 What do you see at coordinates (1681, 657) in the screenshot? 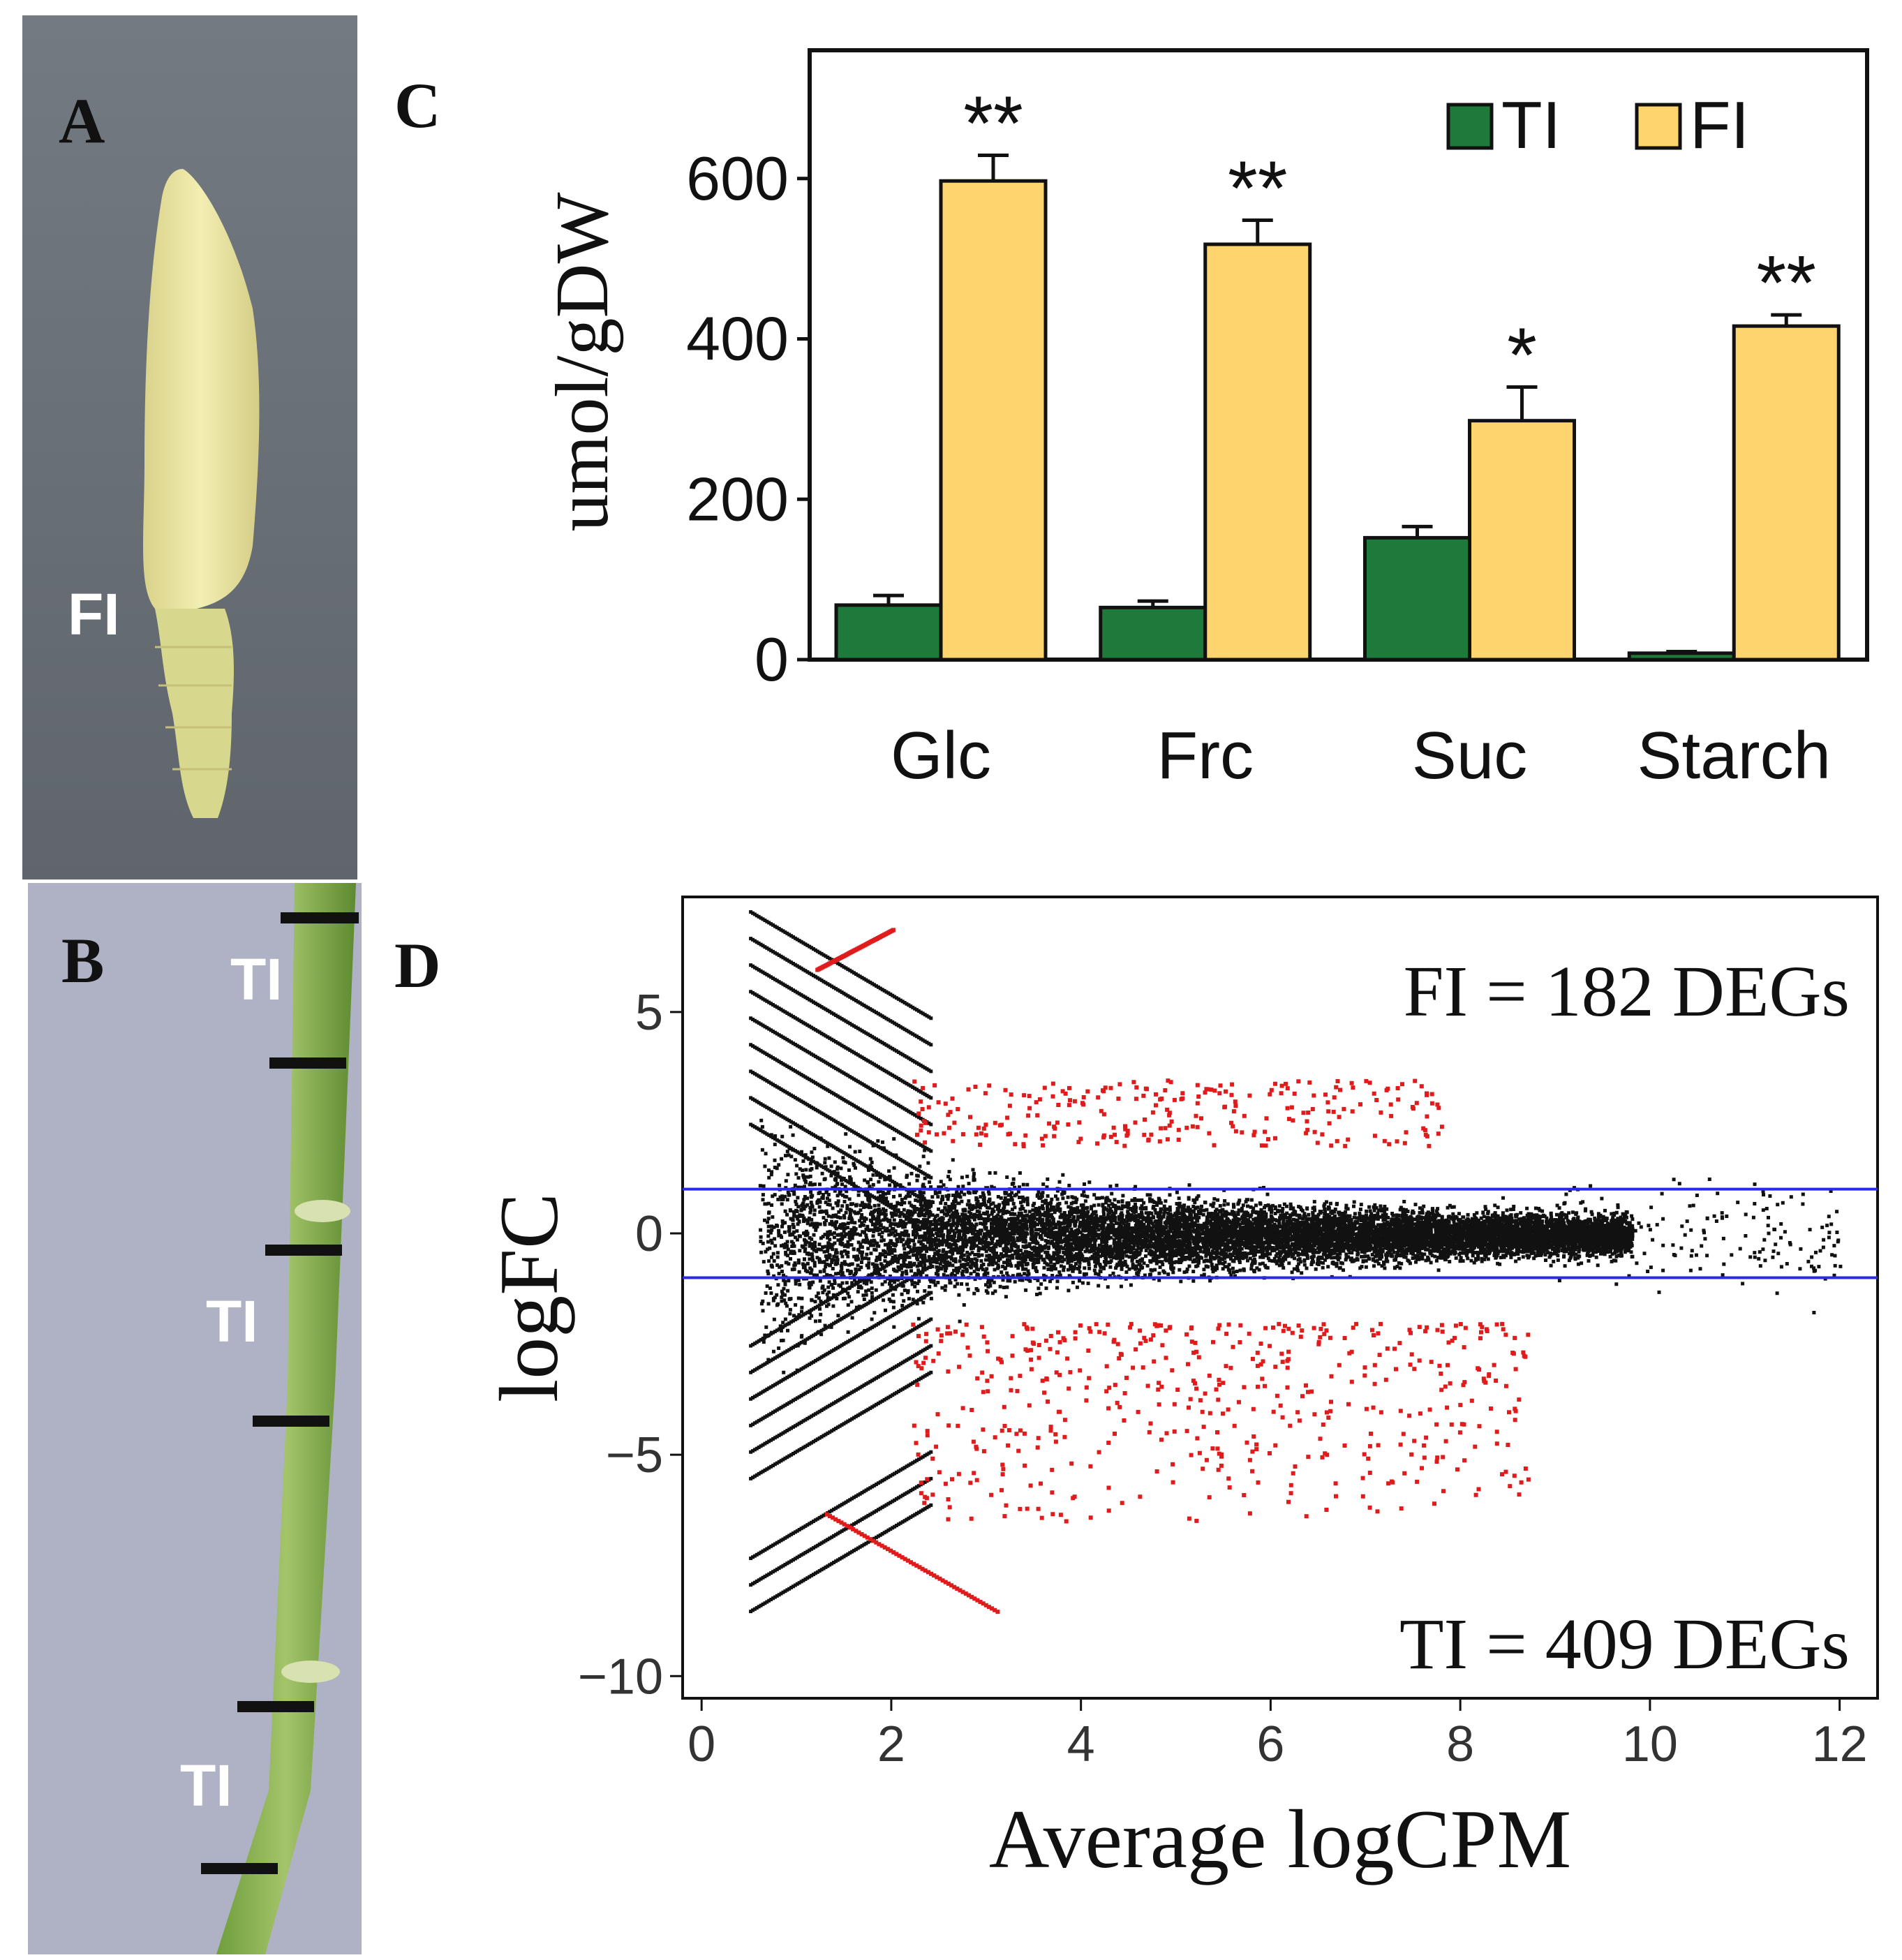
I see `bar-ti-starch` at bounding box center [1681, 657].